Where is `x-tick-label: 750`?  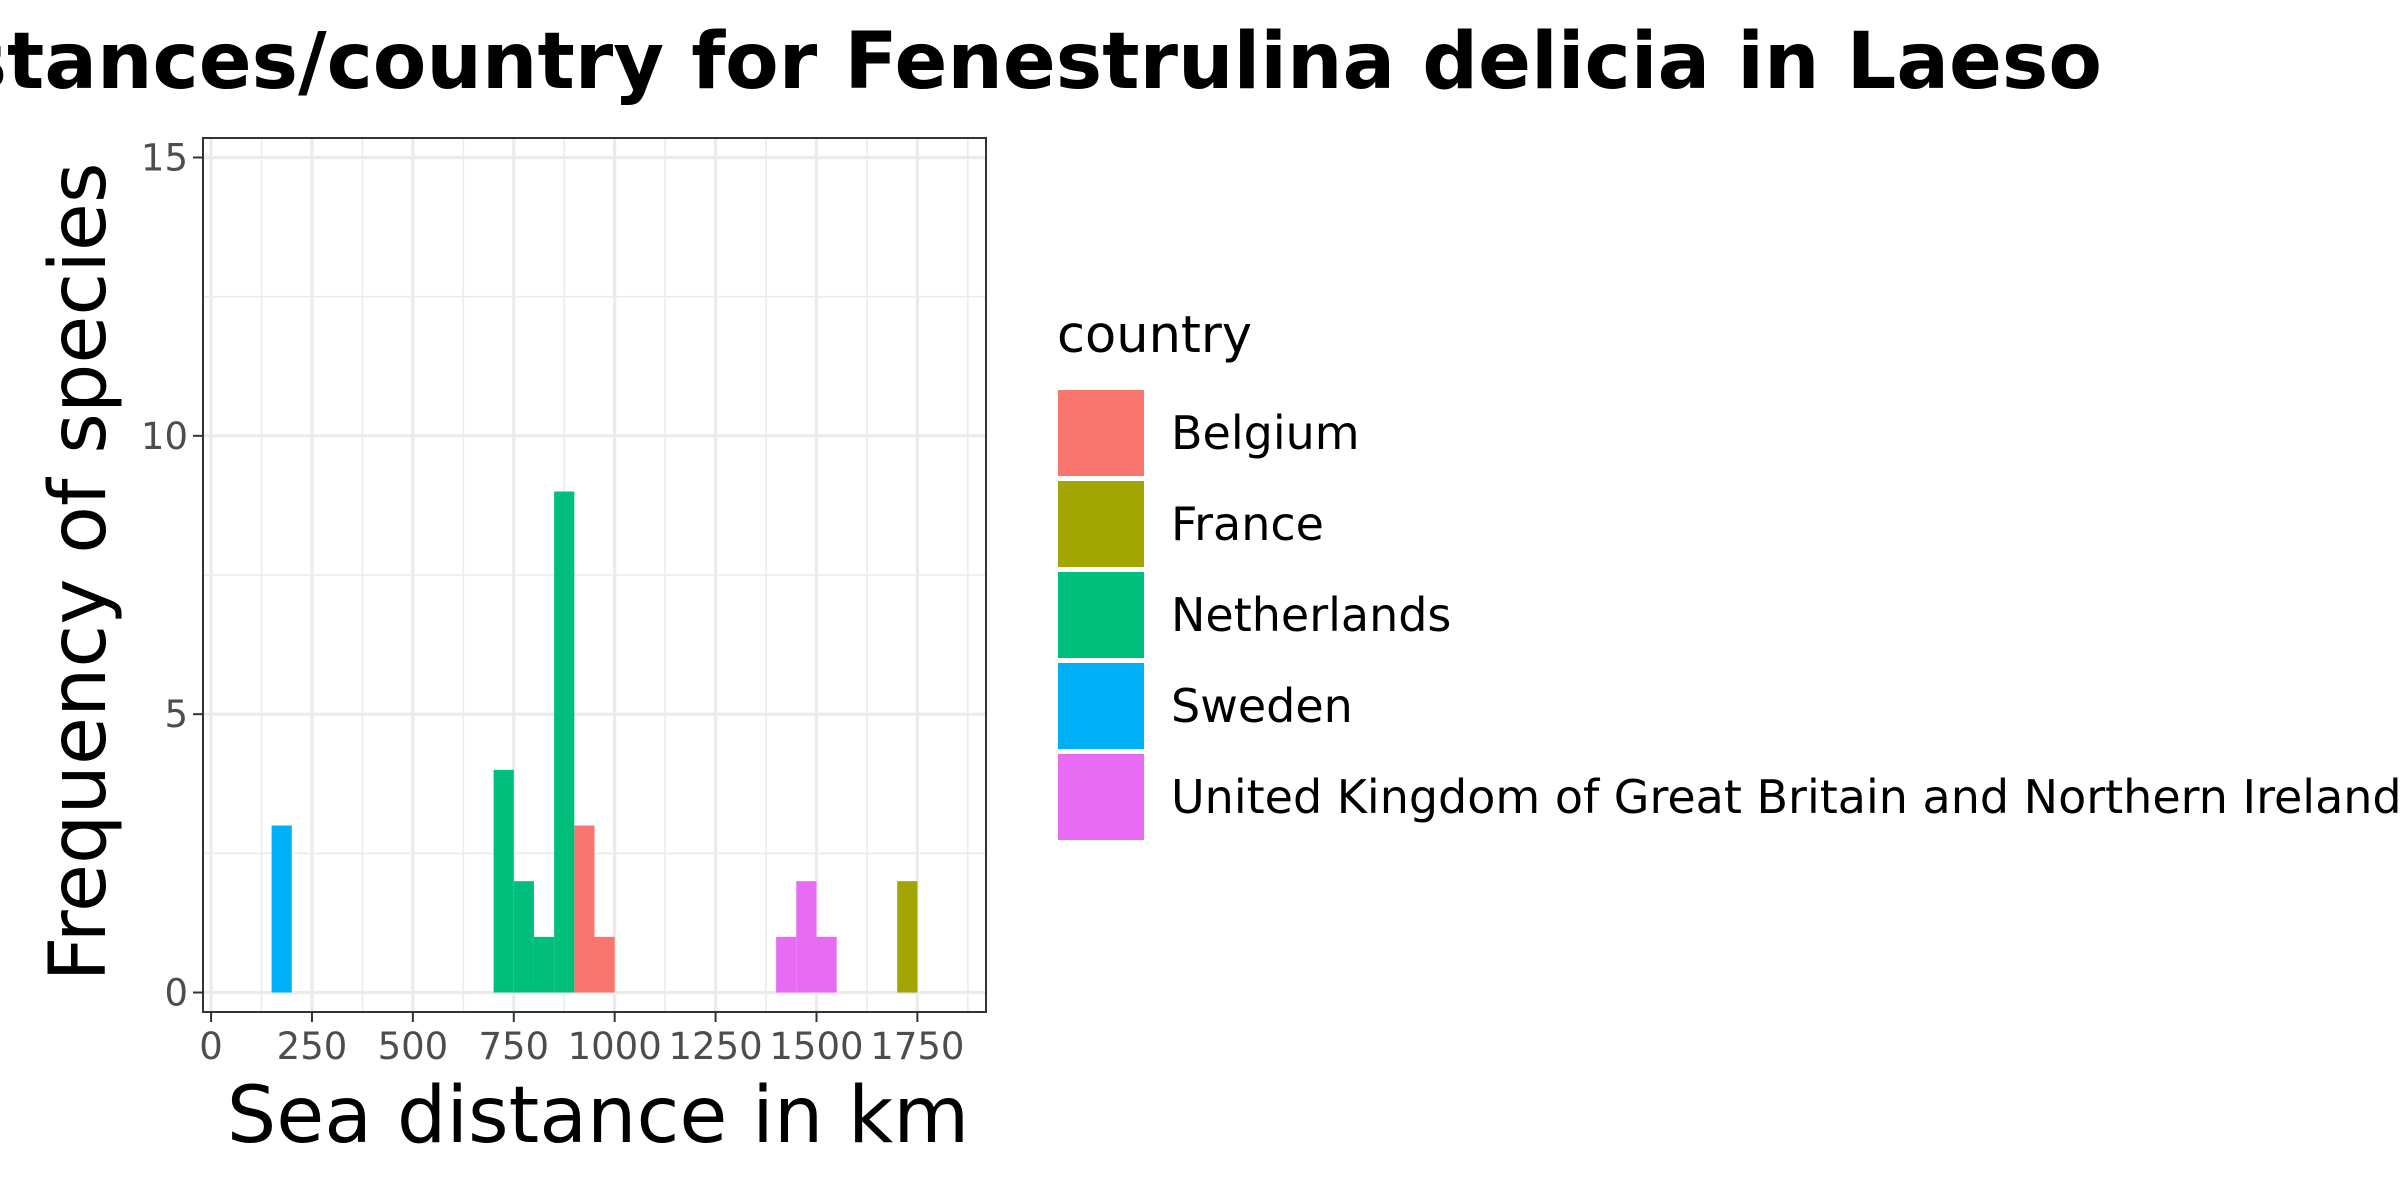
x-tick-label: 750 is located at coordinates (513, 1046).